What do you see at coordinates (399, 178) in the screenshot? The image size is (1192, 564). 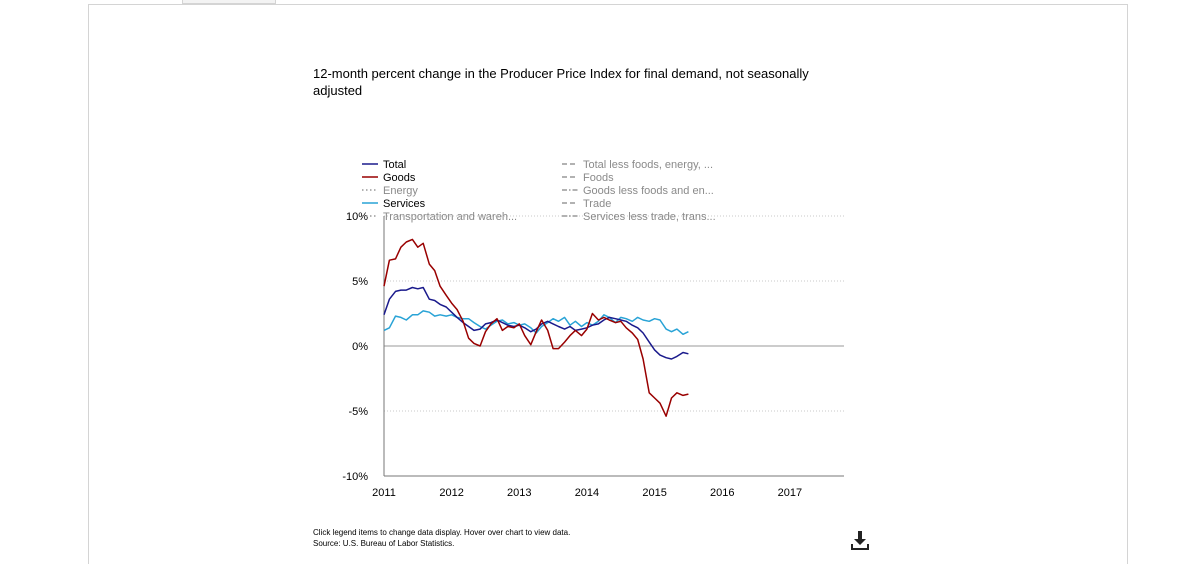 I see `legend-label: Goods` at bounding box center [399, 178].